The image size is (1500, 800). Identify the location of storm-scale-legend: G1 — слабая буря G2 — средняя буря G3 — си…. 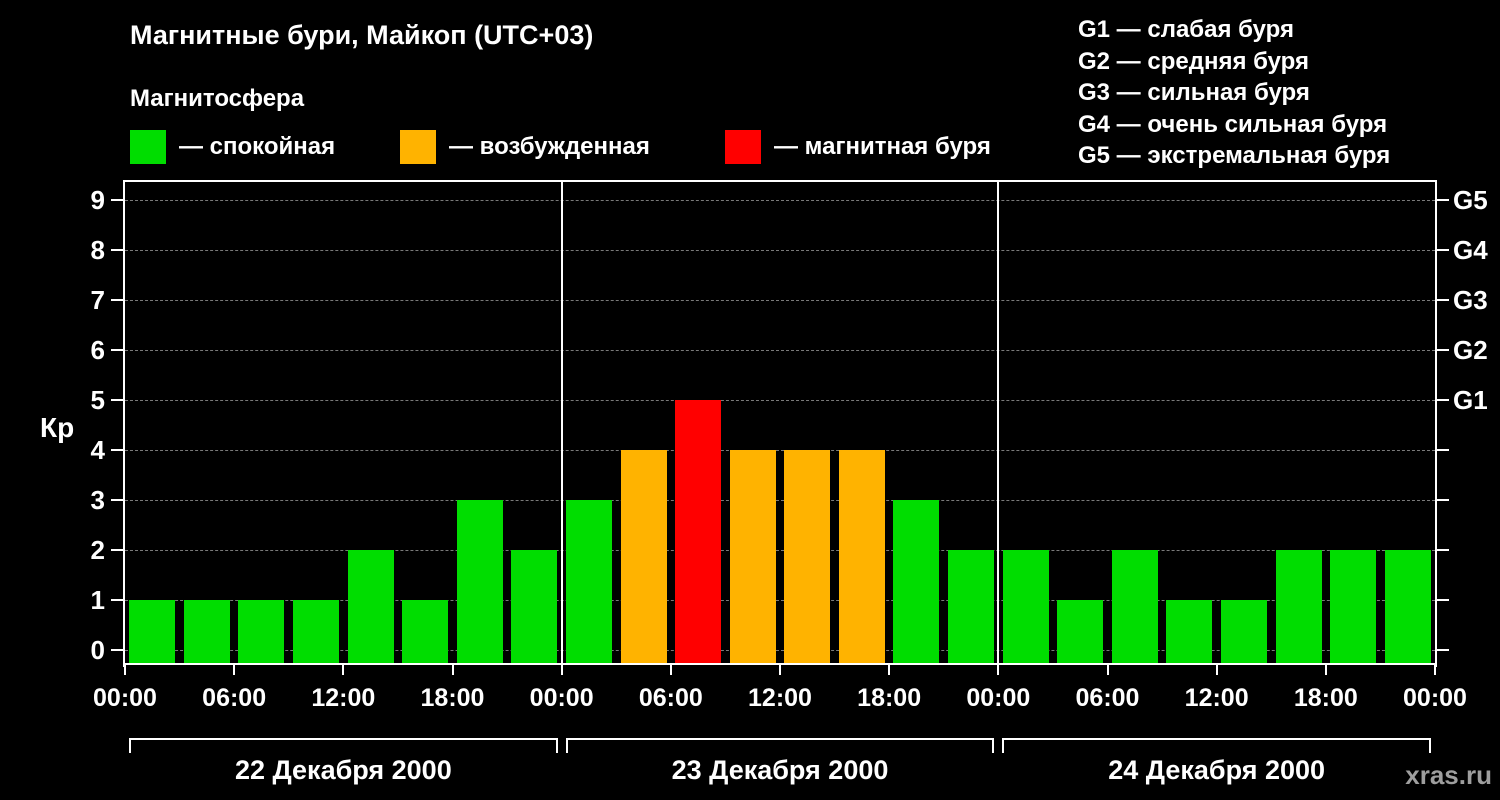
(1234, 93).